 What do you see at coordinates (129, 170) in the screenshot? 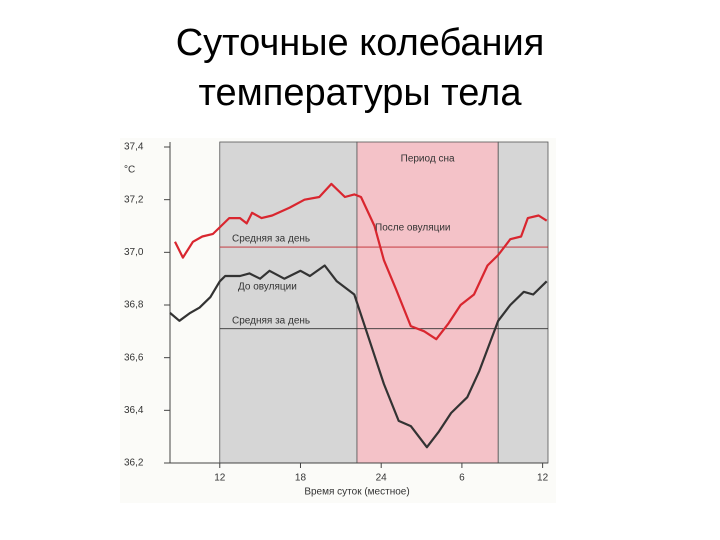
I see `y-unit: °C` at bounding box center [129, 170].